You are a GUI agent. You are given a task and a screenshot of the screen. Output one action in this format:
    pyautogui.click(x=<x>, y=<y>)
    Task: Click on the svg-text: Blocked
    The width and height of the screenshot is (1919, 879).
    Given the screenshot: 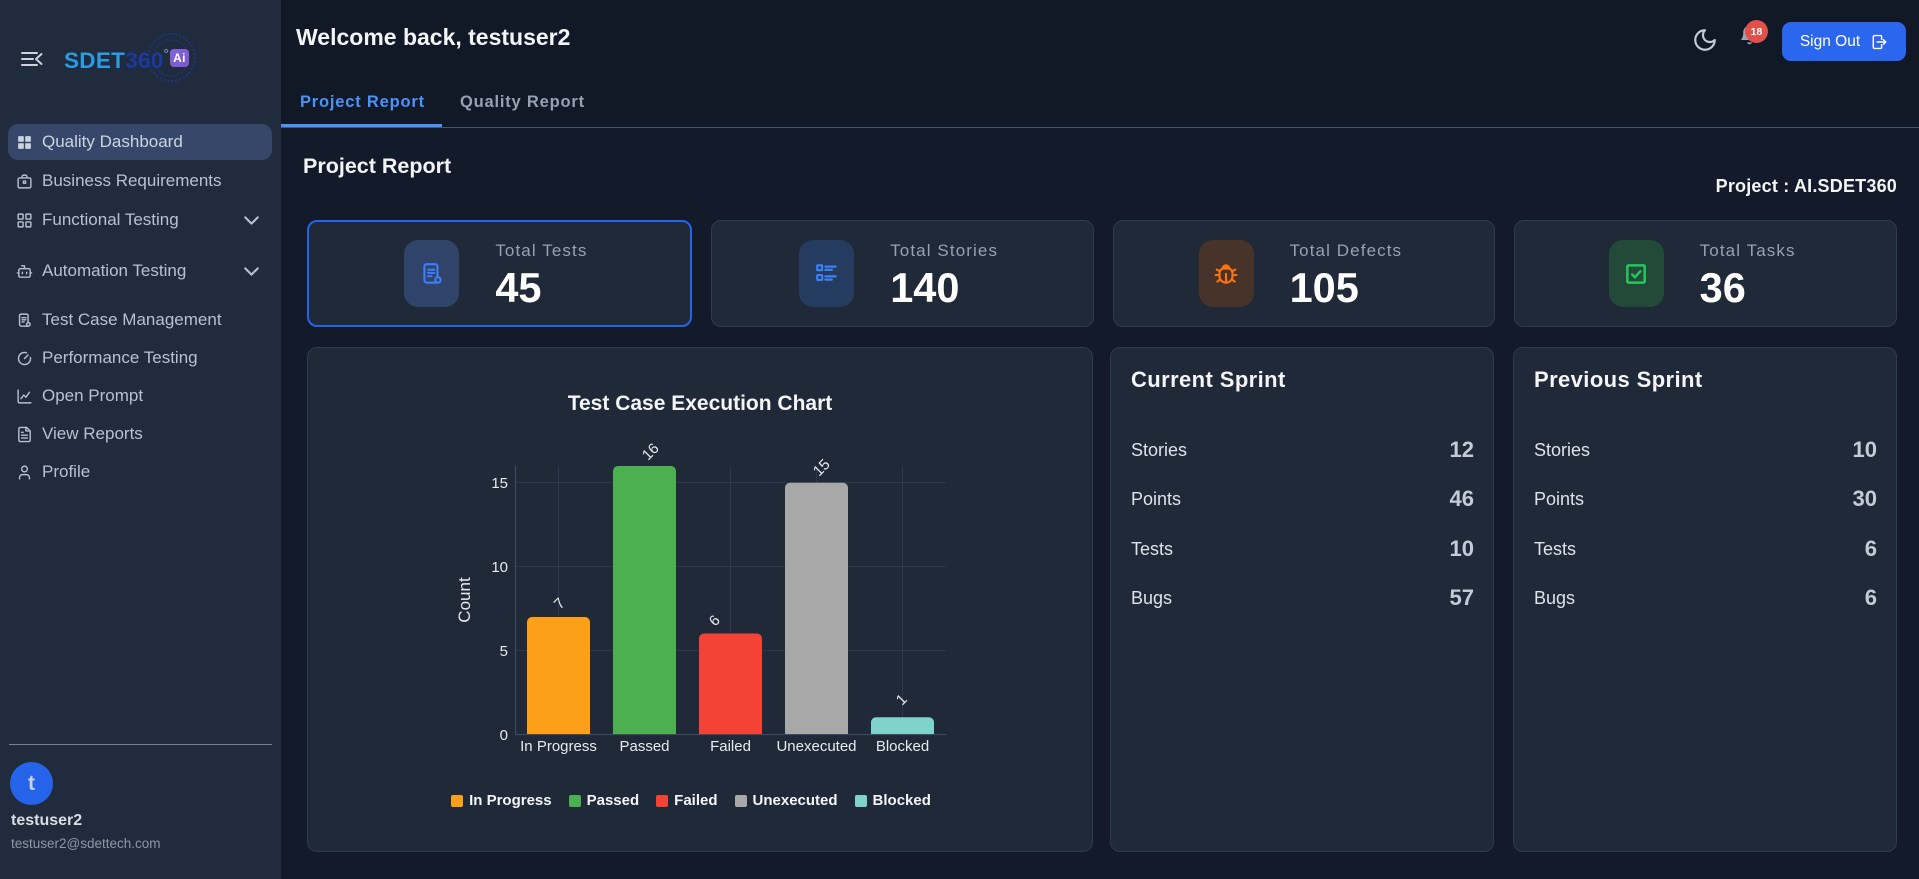 What is the action you would take?
    pyautogui.click(x=902, y=746)
    